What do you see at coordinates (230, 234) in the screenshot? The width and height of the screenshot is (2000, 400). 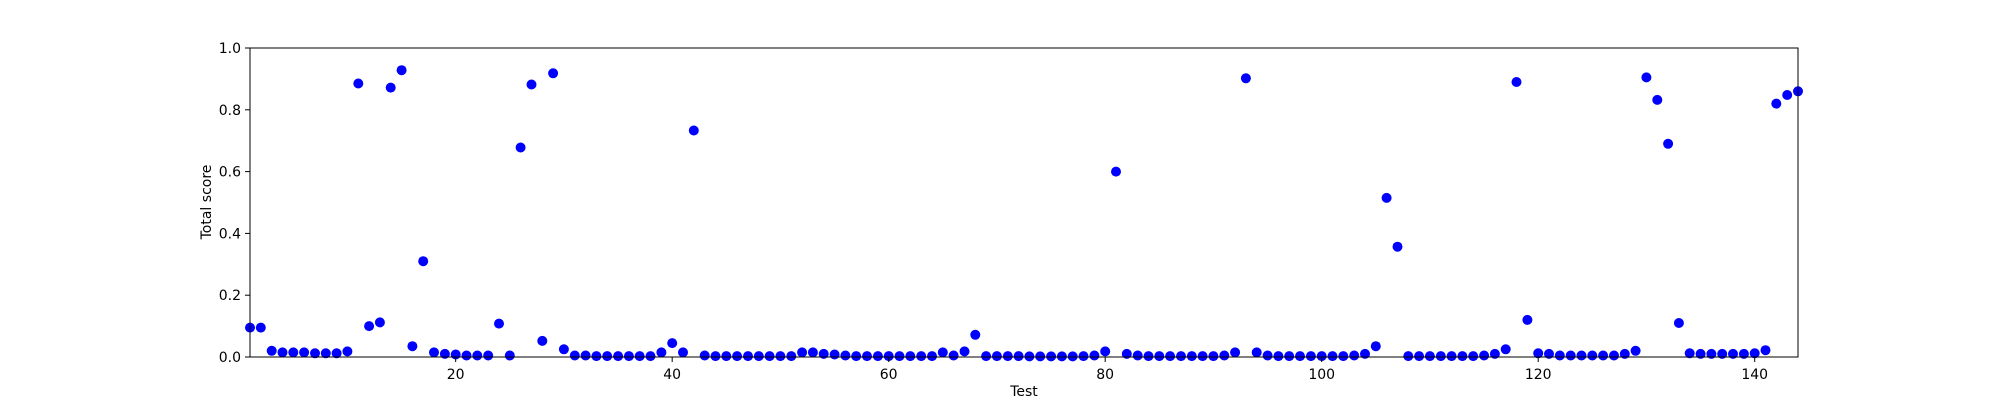 I see `y-tick-label: 0.4` at bounding box center [230, 234].